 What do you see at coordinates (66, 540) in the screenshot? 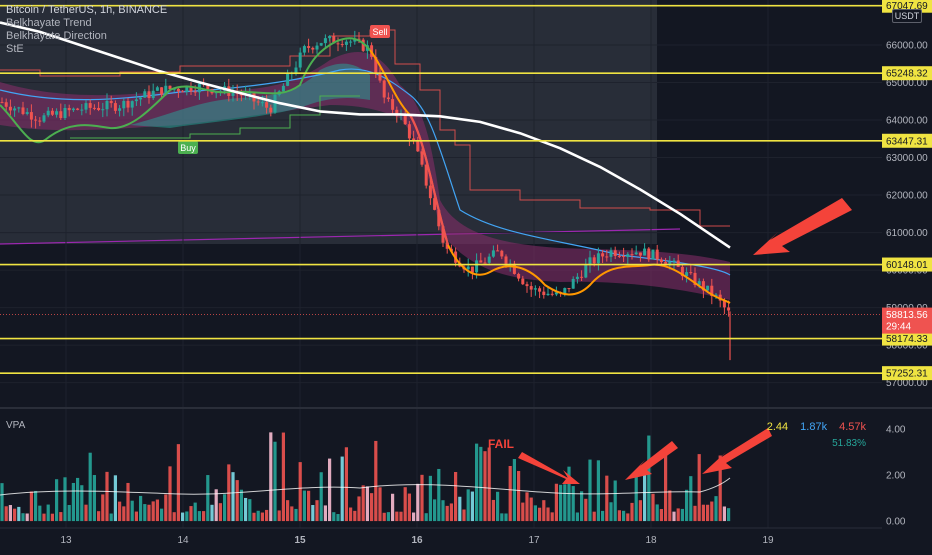
I see `time-tick-label: 13` at bounding box center [66, 540].